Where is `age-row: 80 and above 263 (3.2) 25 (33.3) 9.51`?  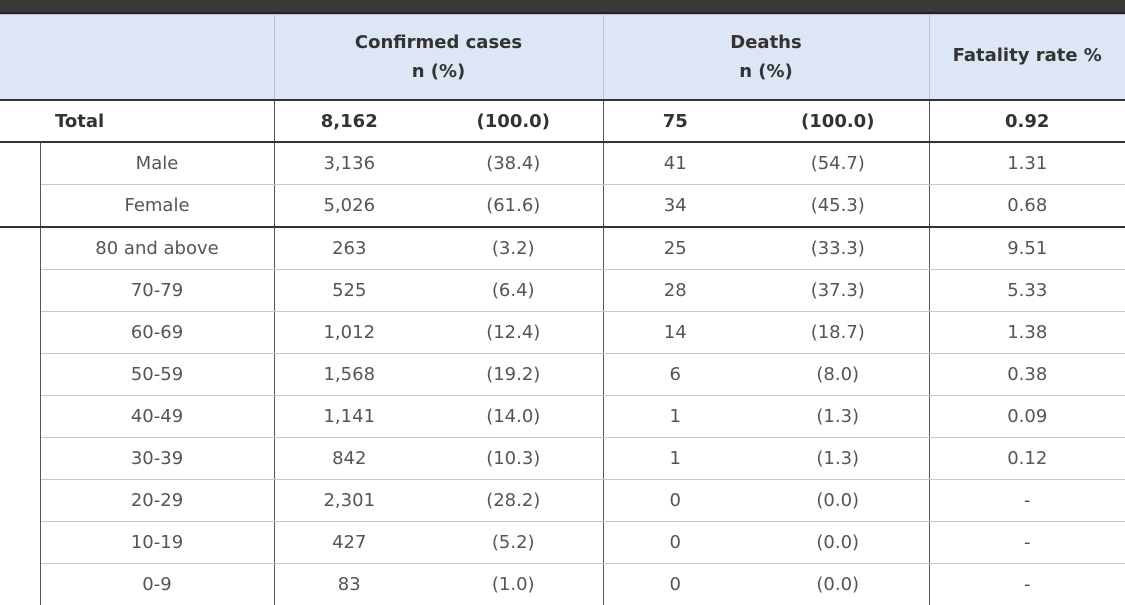
age-row: 80 and above 263 (3.2) 25 (33.3) 9.51 is located at coordinates (562, 248).